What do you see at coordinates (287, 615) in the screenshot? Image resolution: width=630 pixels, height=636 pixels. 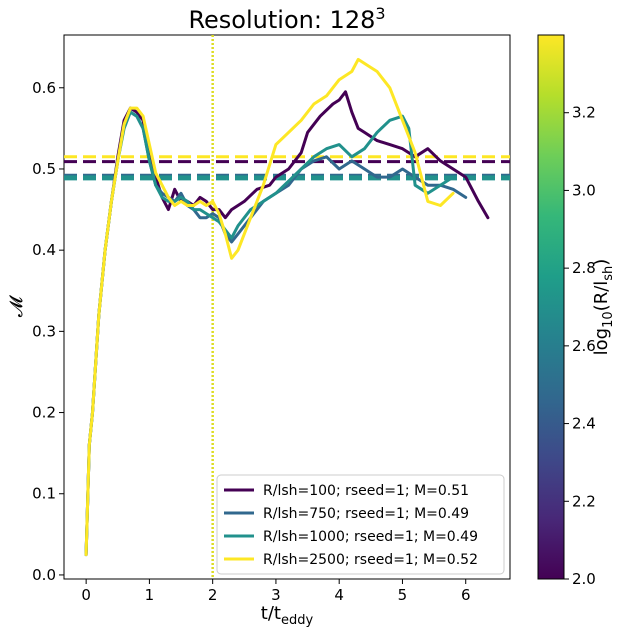 I see `x-axis-label: t/teddy` at bounding box center [287, 615].